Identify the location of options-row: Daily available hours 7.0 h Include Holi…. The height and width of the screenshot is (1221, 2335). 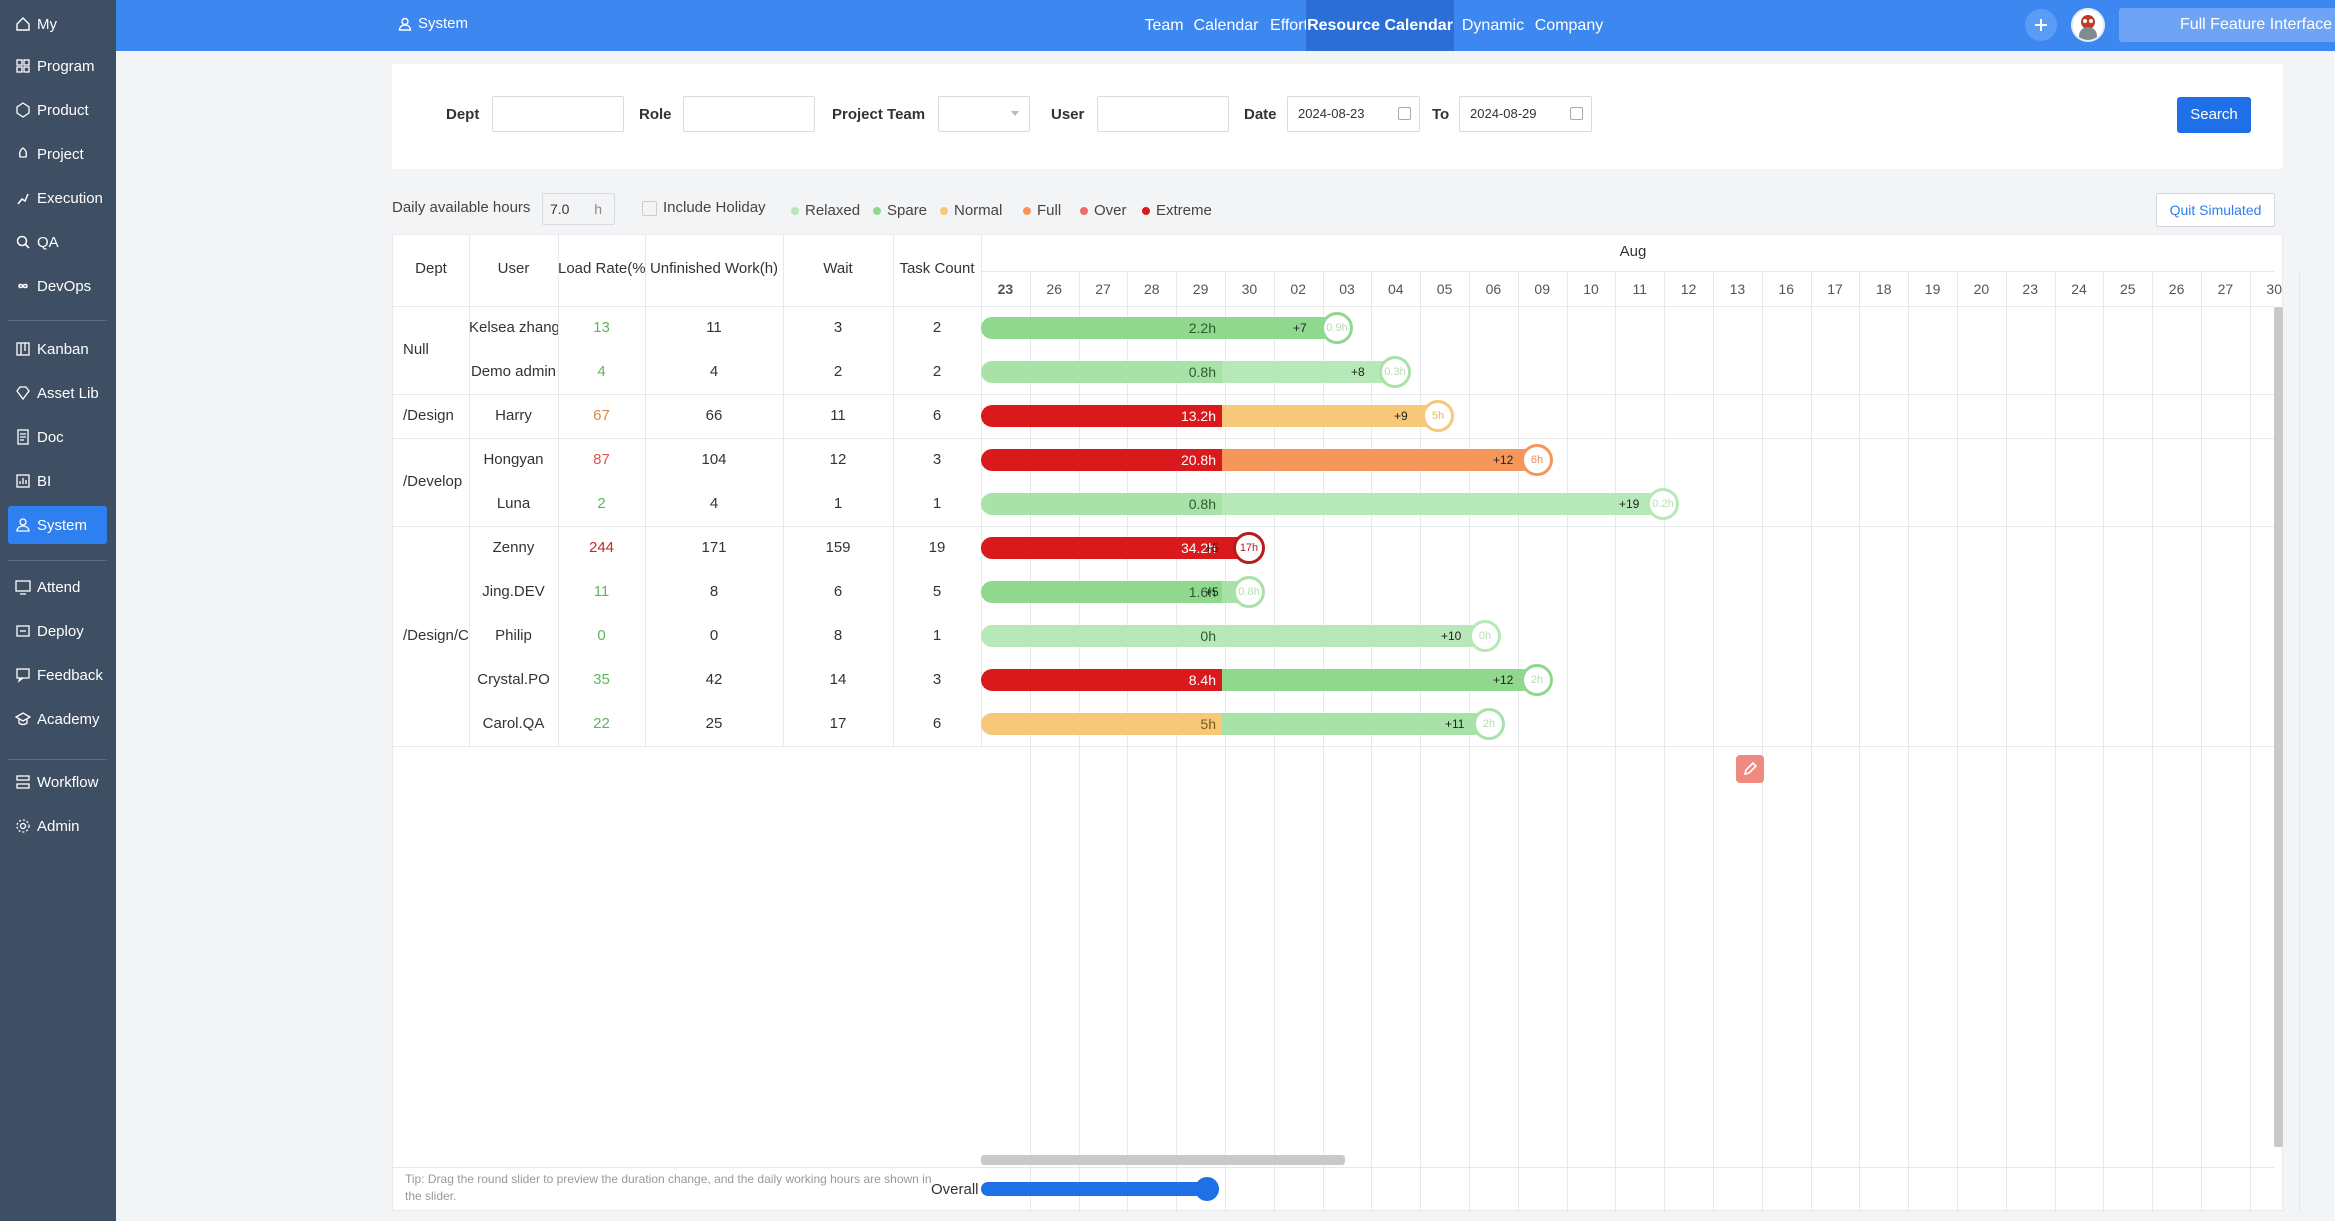
(1337, 210).